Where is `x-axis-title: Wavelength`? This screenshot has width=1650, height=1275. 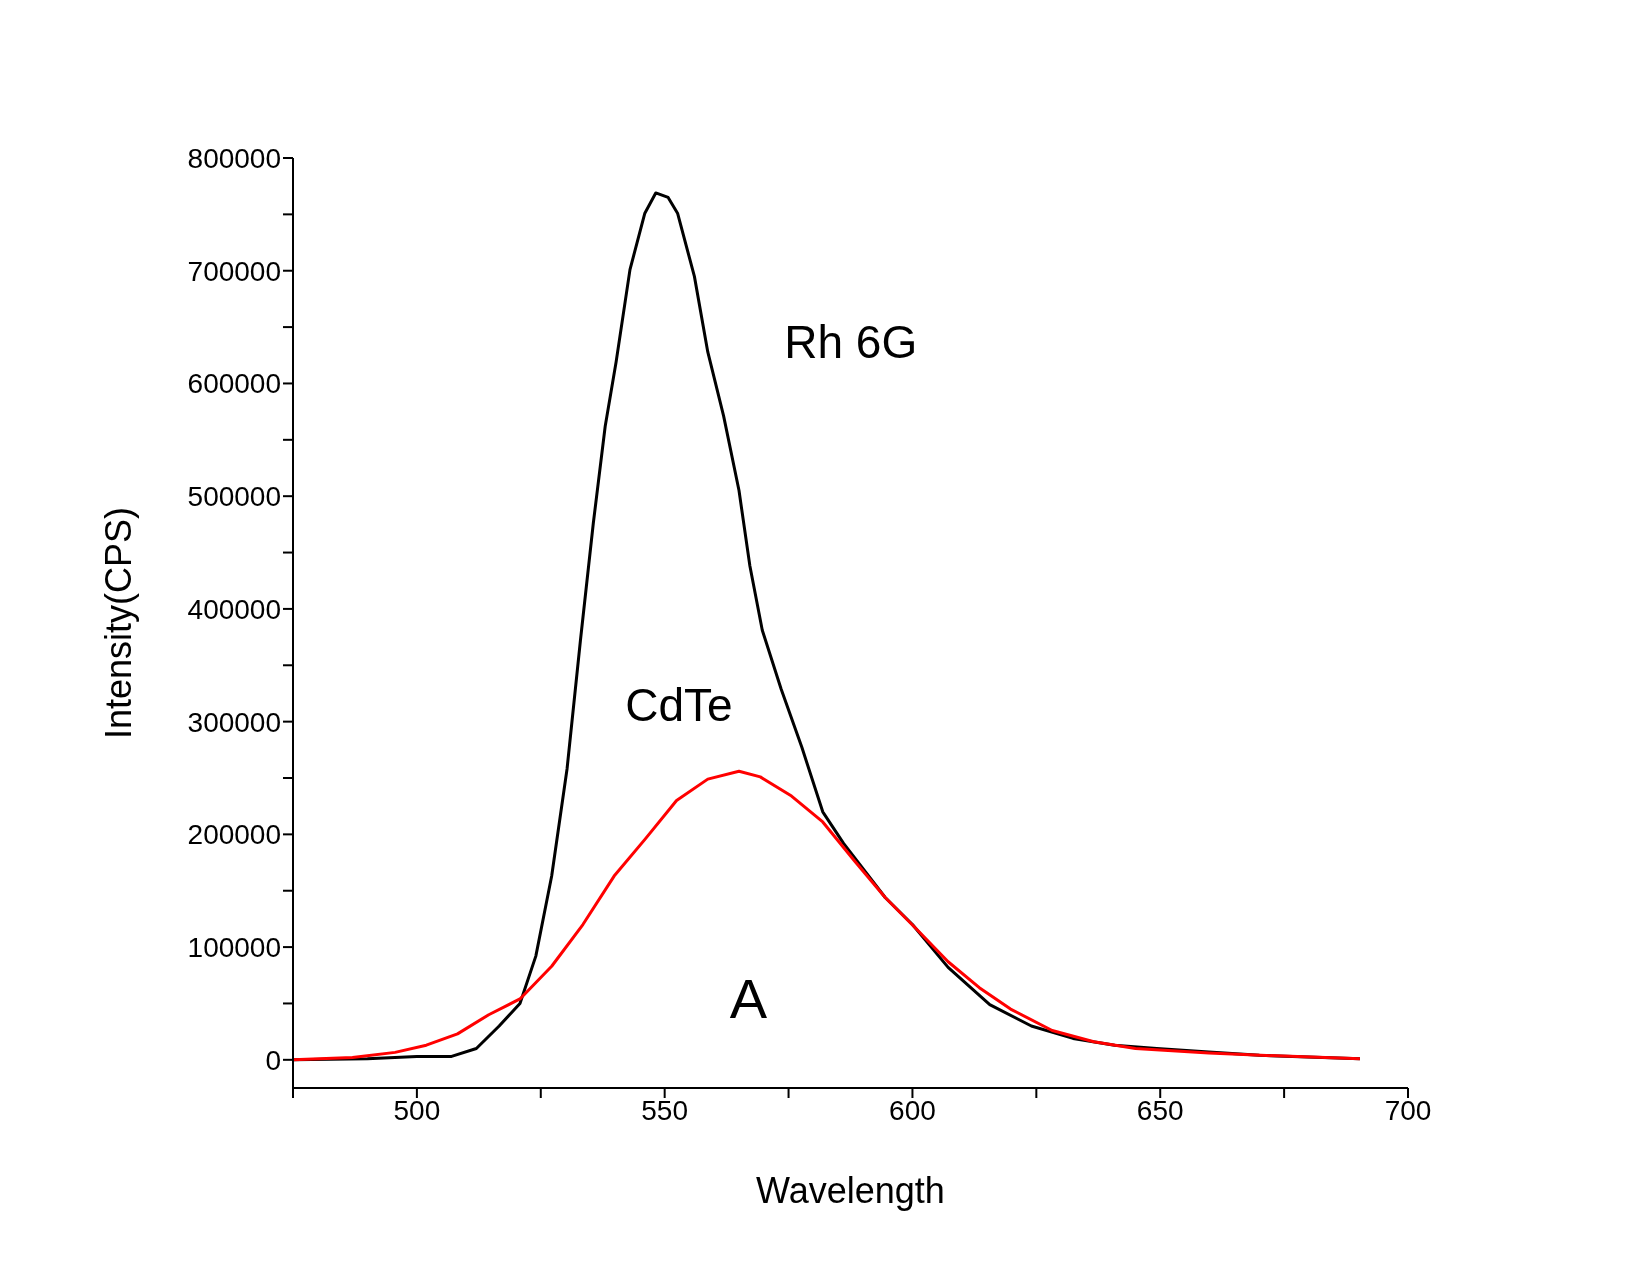
x-axis-title: Wavelength is located at coordinates (850, 1190).